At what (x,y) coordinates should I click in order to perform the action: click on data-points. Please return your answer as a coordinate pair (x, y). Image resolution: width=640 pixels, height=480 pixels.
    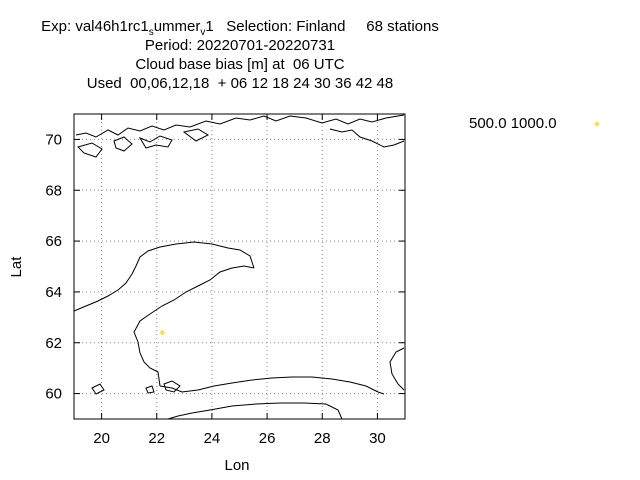
    Looking at the image, I should click on (162, 332).